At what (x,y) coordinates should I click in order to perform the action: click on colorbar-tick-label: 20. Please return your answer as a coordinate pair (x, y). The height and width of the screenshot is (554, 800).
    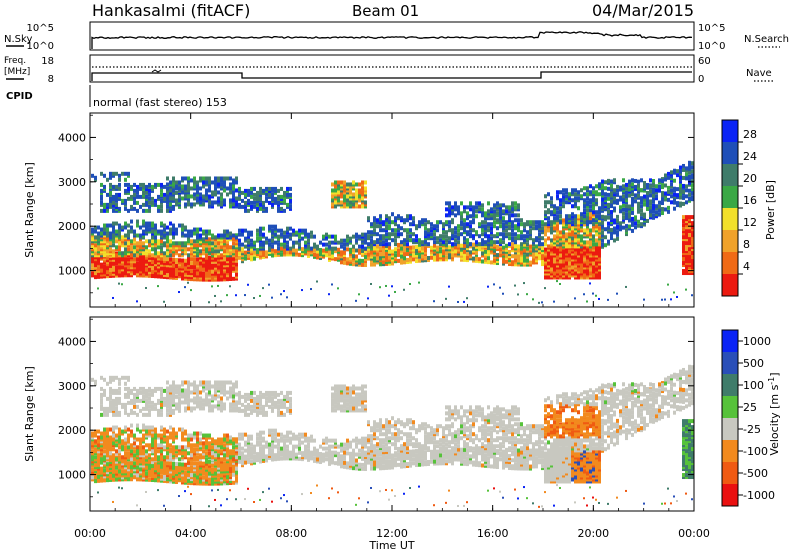
    Looking at the image, I should click on (750, 178).